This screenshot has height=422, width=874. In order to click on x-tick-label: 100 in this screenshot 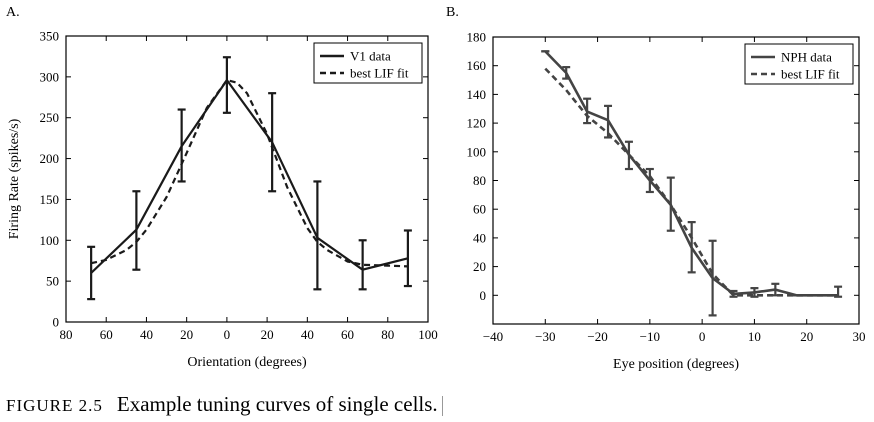, I will do `click(428, 334)`.